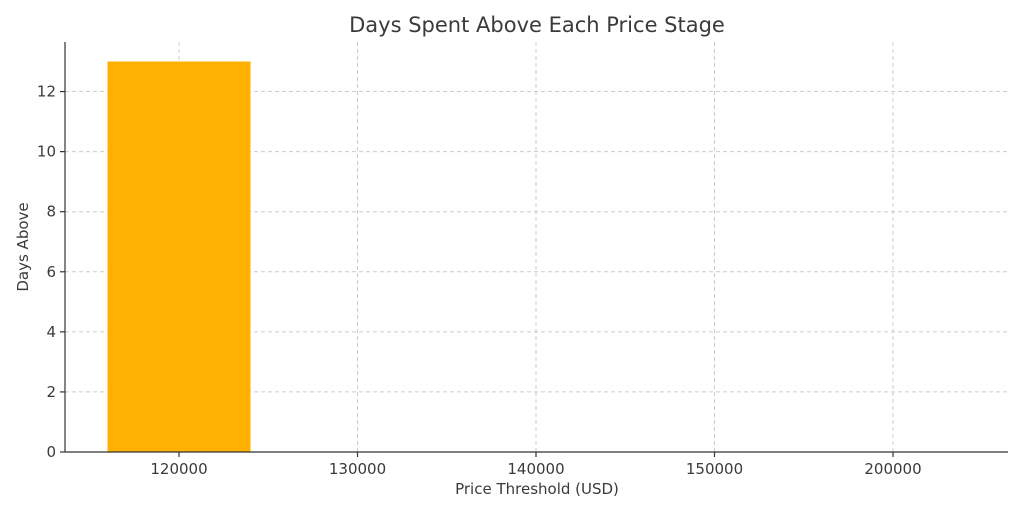 The height and width of the screenshot is (512, 1024). Describe the element at coordinates (51, 212) in the screenshot. I see `y-tick-label: 8` at that location.